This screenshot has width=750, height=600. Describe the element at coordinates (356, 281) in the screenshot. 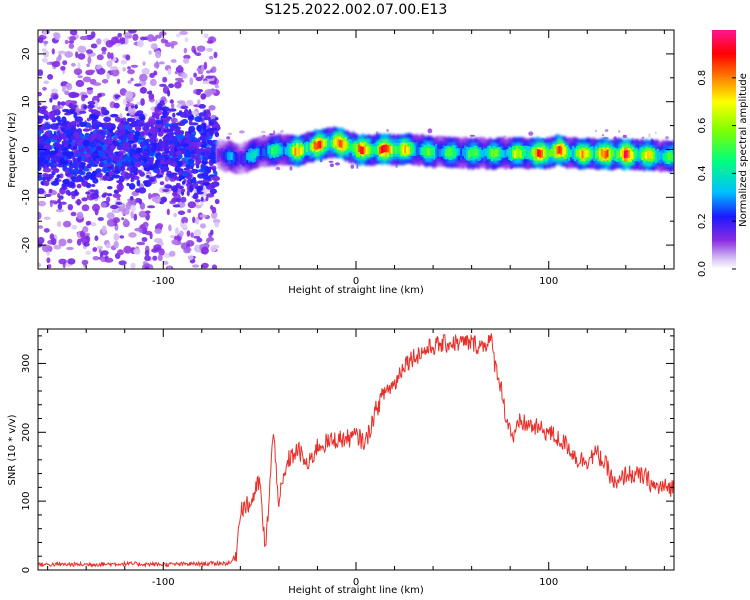

I see `spectrogram-xtick-label: 0` at that location.